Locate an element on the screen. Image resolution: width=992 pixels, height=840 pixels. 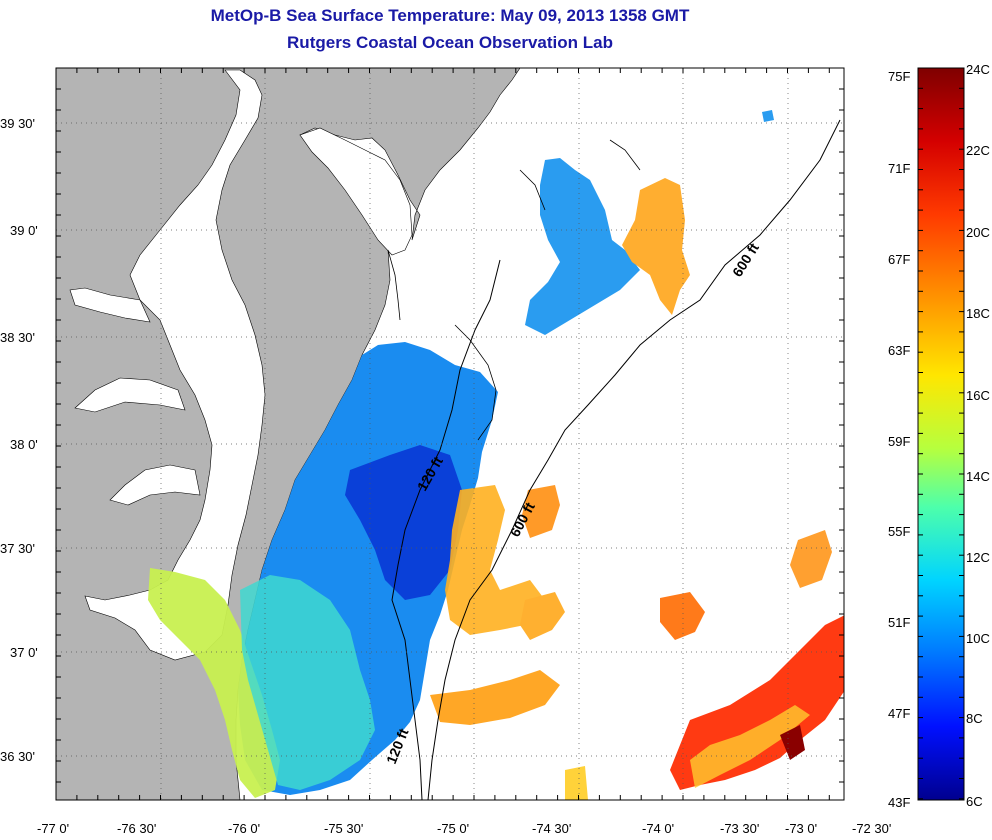
warm-patch-center is located at coordinates (541, 511).